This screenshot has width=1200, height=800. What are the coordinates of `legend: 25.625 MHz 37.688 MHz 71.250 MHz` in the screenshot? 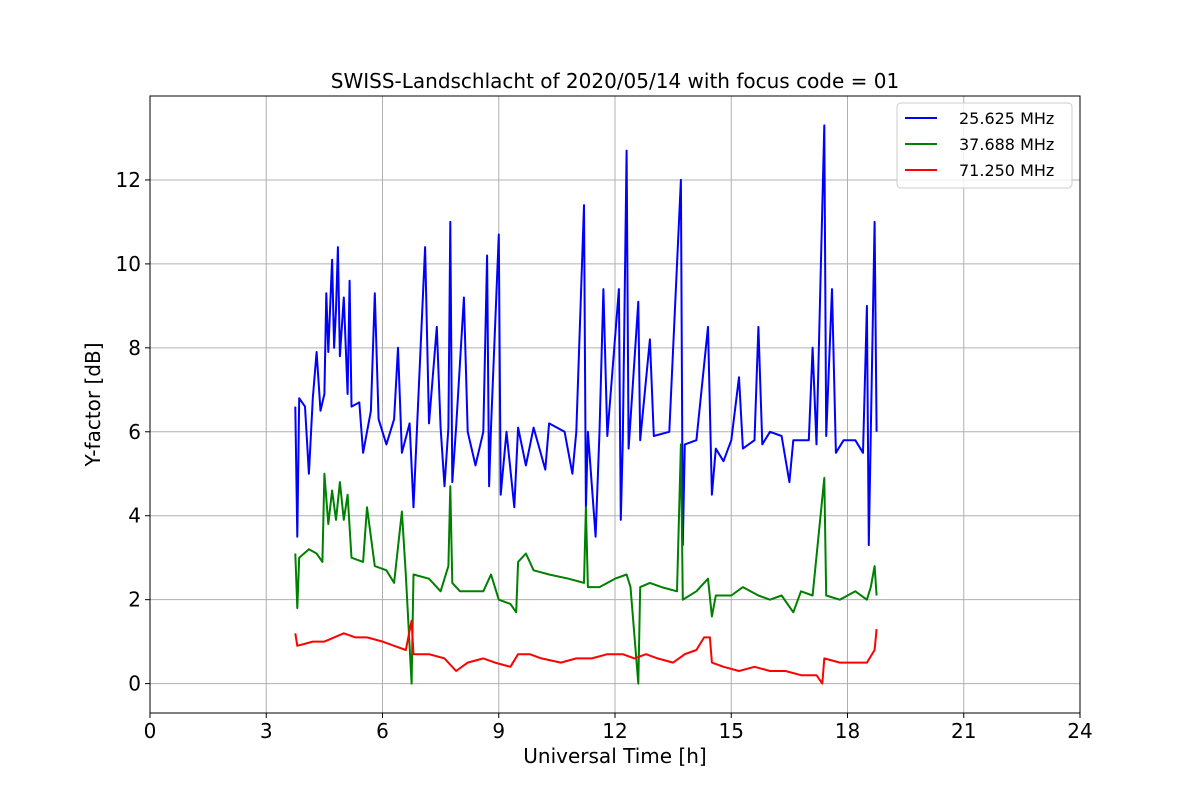 It's located at (984, 145).